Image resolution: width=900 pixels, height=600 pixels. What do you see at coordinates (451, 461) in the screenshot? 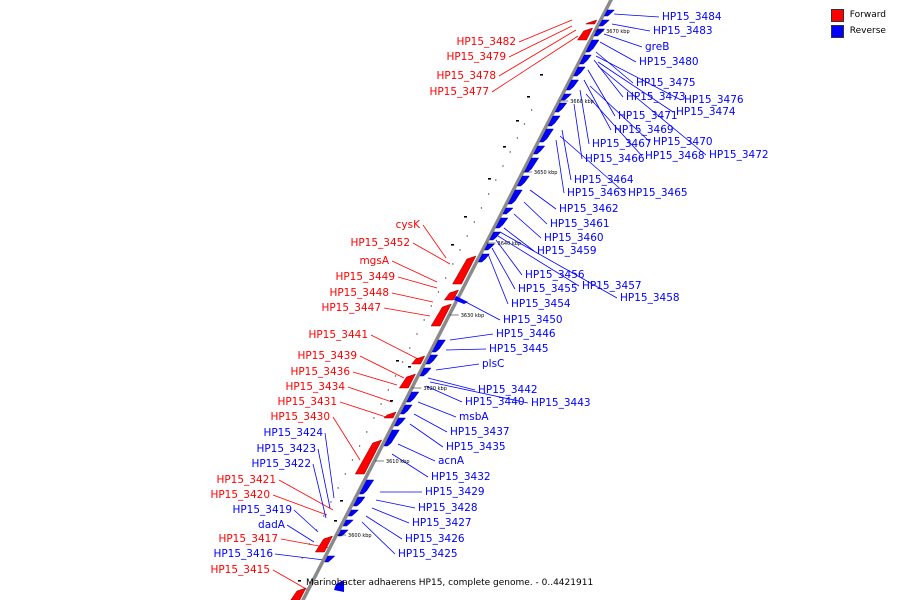
I see `gene-label-reverse: acnA` at bounding box center [451, 461].